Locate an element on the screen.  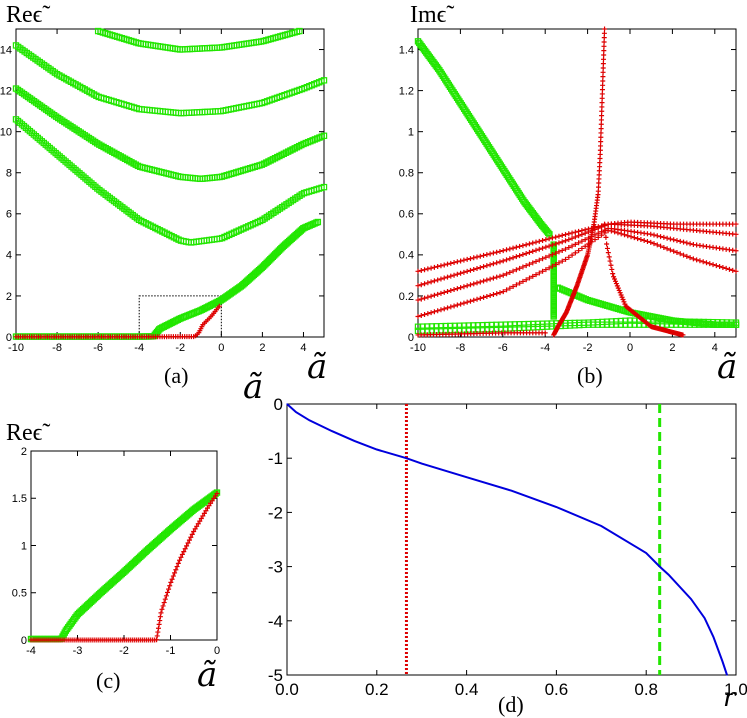
panel-b-ylabel: Imϵ̃ is located at coordinates (432, 15).